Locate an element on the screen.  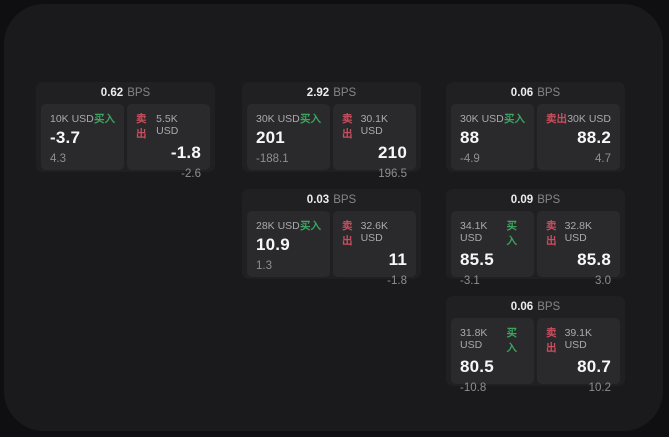
buy-amount-label: 34.1K USD is located at coordinates (474, 232).